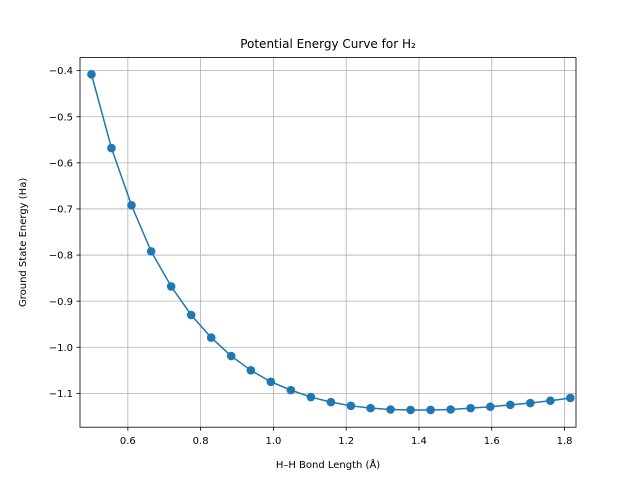 The height and width of the screenshot is (480, 640). Describe the element at coordinates (492, 441) in the screenshot. I see `x-tick-label: 1.6` at that location.